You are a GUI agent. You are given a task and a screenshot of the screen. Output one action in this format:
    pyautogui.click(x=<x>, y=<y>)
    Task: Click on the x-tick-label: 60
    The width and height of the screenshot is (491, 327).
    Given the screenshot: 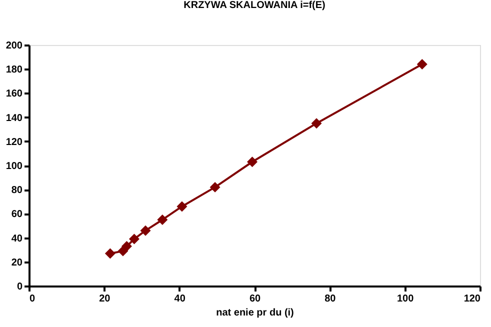 What is the action you would take?
    pyautogui.click(x=255, y=299)
    